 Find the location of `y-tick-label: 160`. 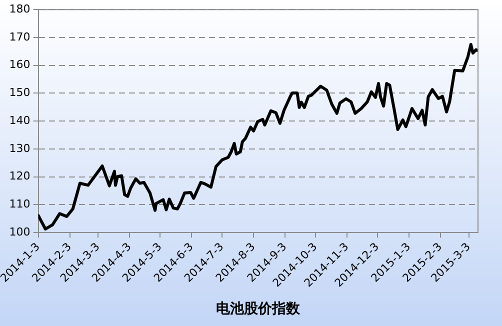

y-tick-label: 160 is located at coordinates (19, 65).